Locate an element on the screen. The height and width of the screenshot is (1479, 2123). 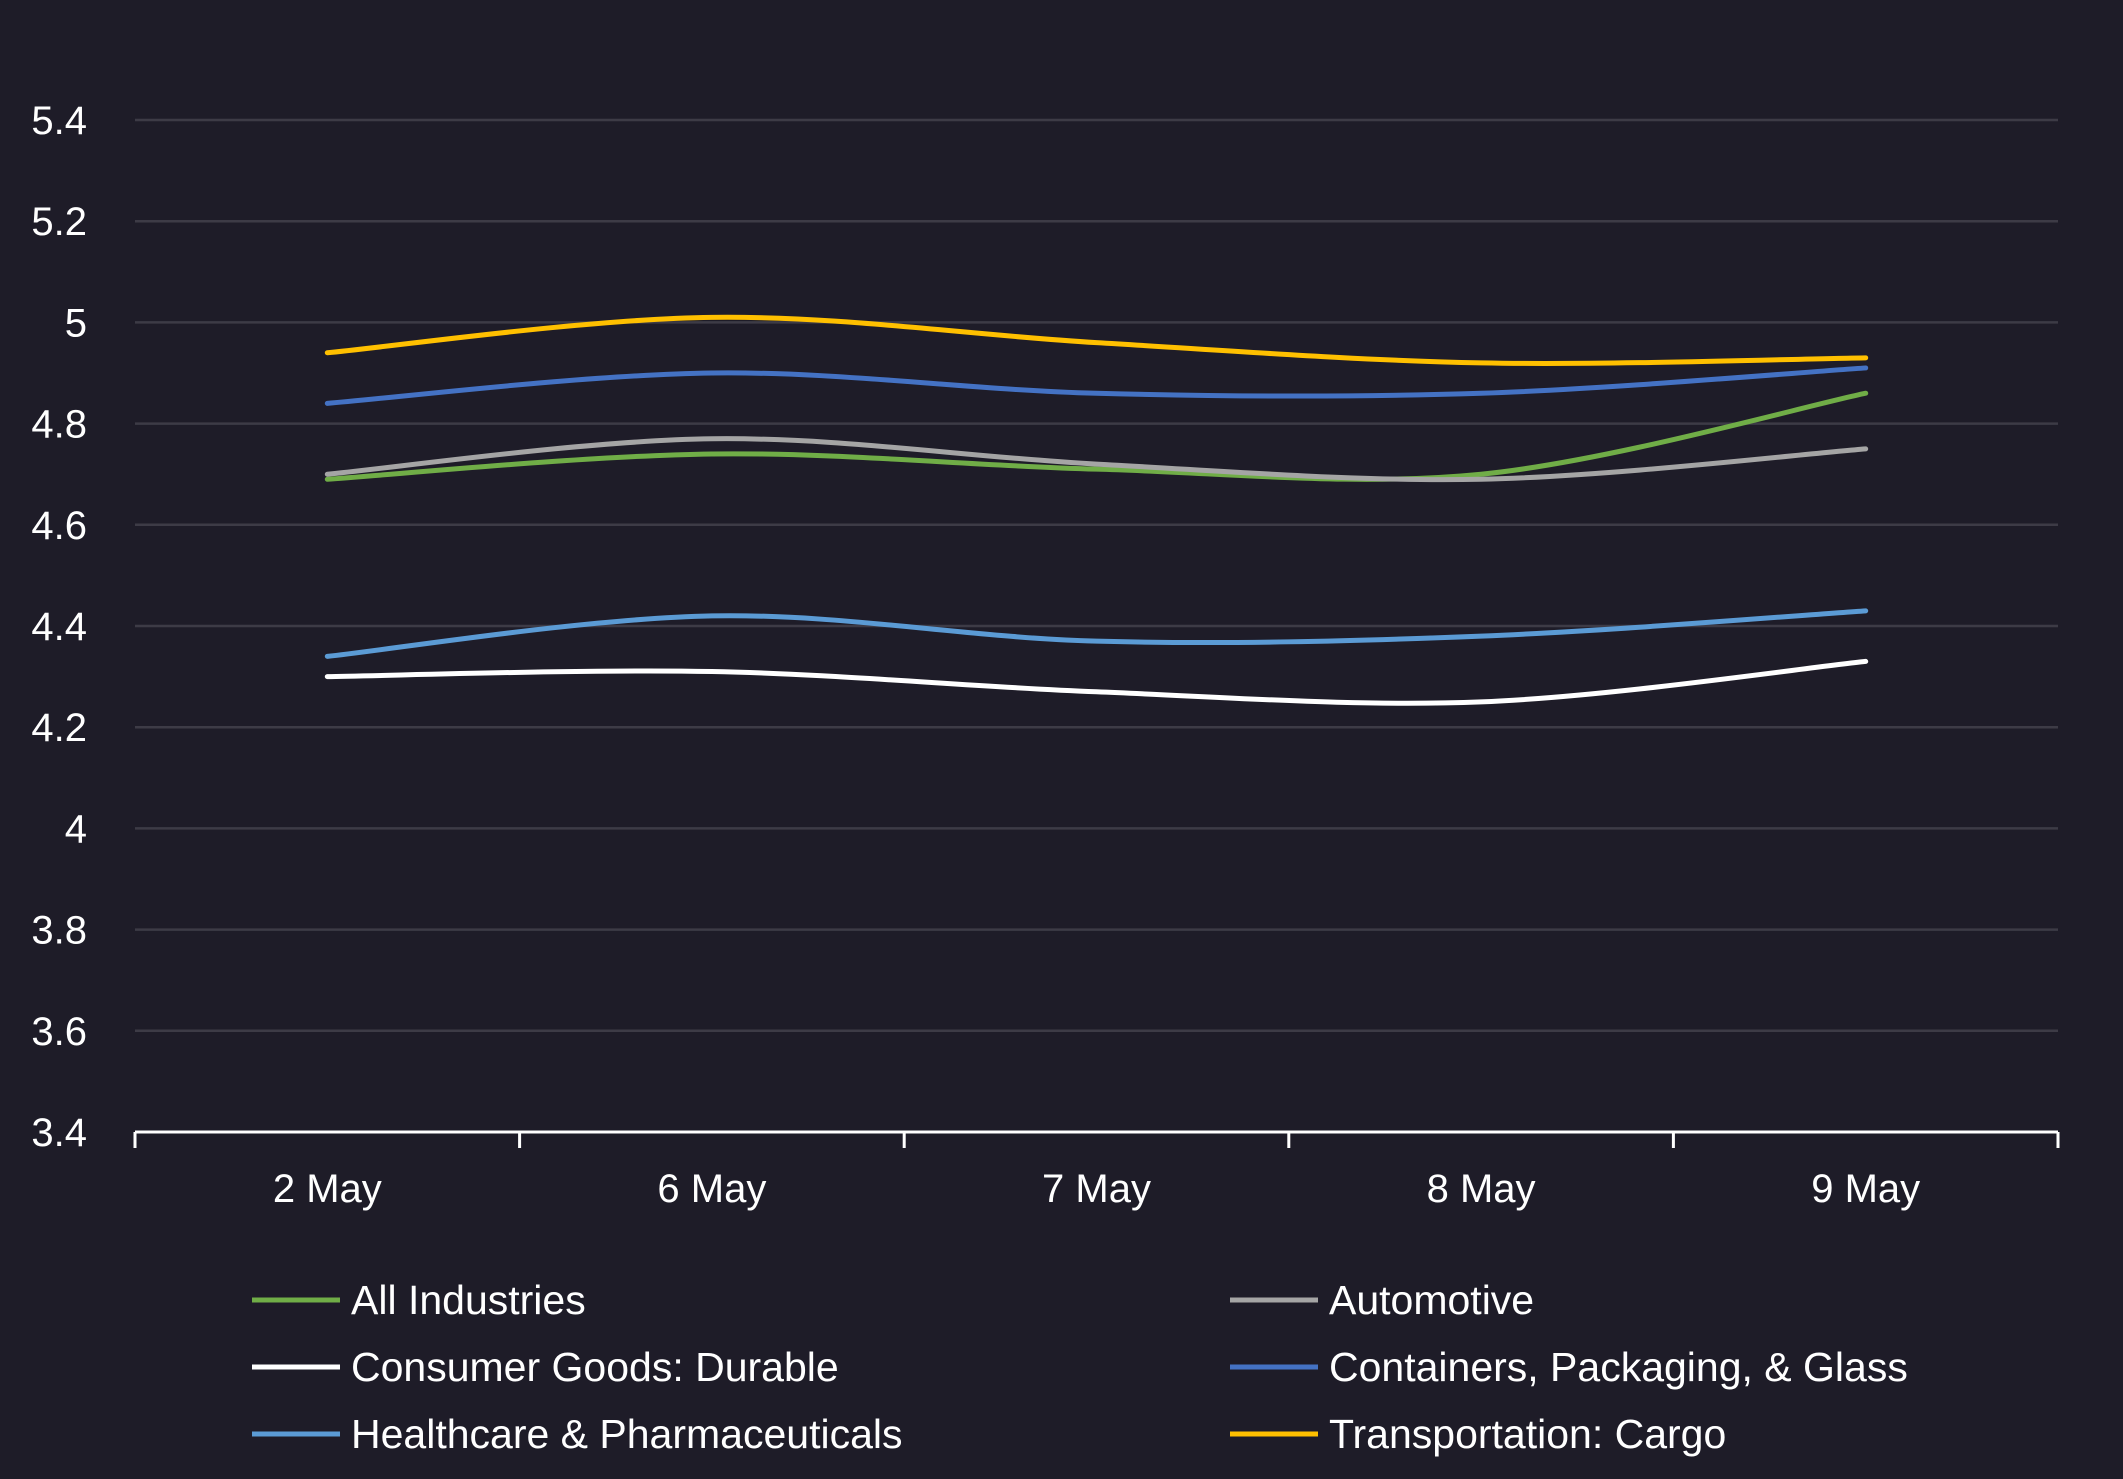
legend-label-containers-packaging-glass: Containers, Packaging, & Glass is located at coordinates (1618, 1367).